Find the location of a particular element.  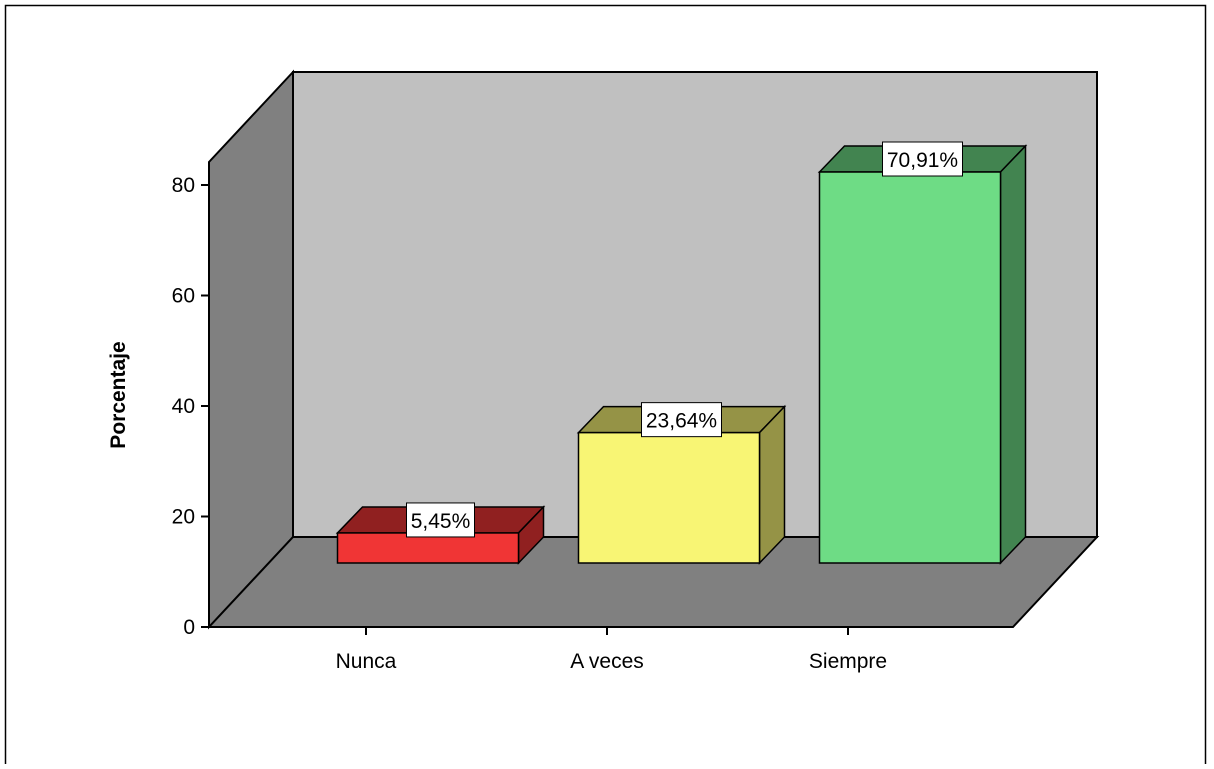

x-axis: Nunca A veces Siempre is located at coordinates (611, 649).